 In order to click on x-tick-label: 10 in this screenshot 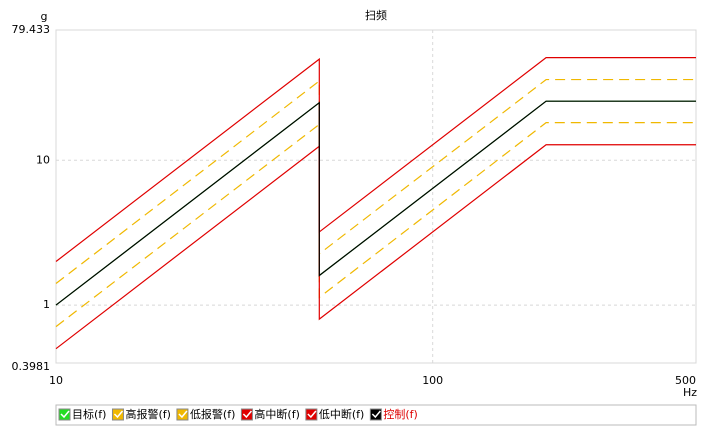, I will do `click(56, 380)`.